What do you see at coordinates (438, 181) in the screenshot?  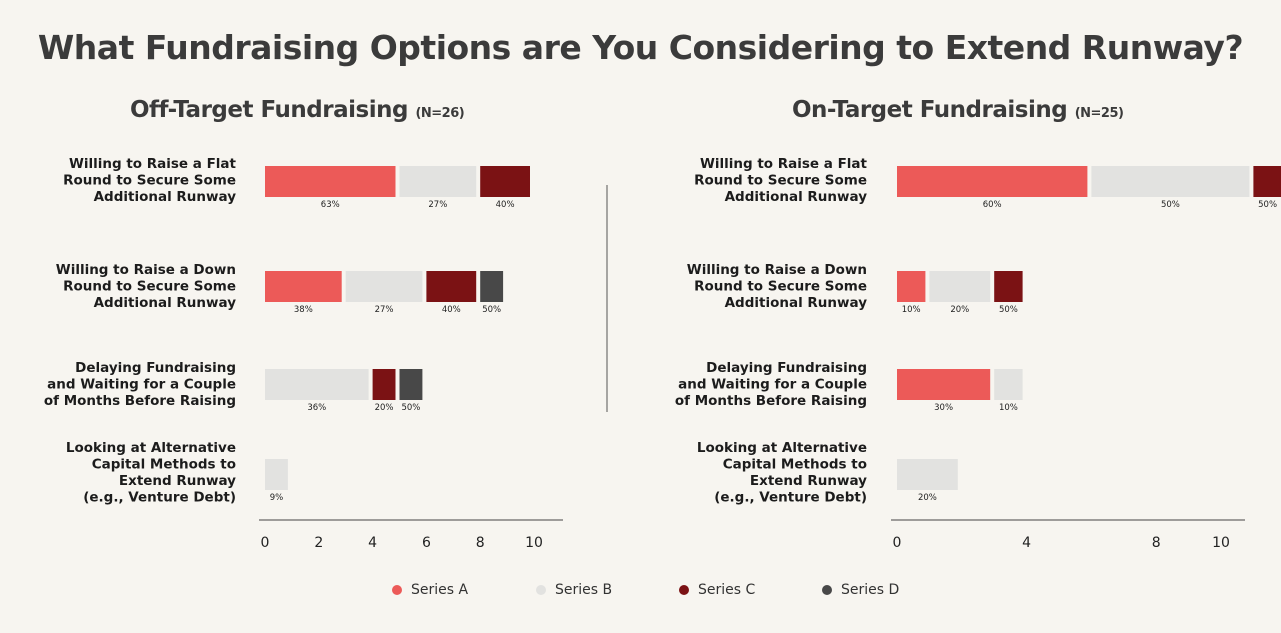 I see `bar-off-row0-series-b` at bounding box center [438, 181].